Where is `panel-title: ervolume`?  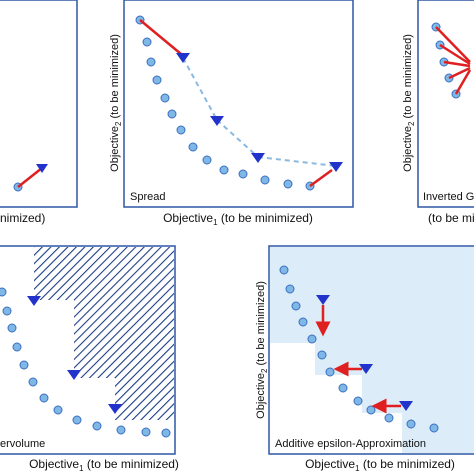
panel-title: ervolume is located at coordinates (22, 444).